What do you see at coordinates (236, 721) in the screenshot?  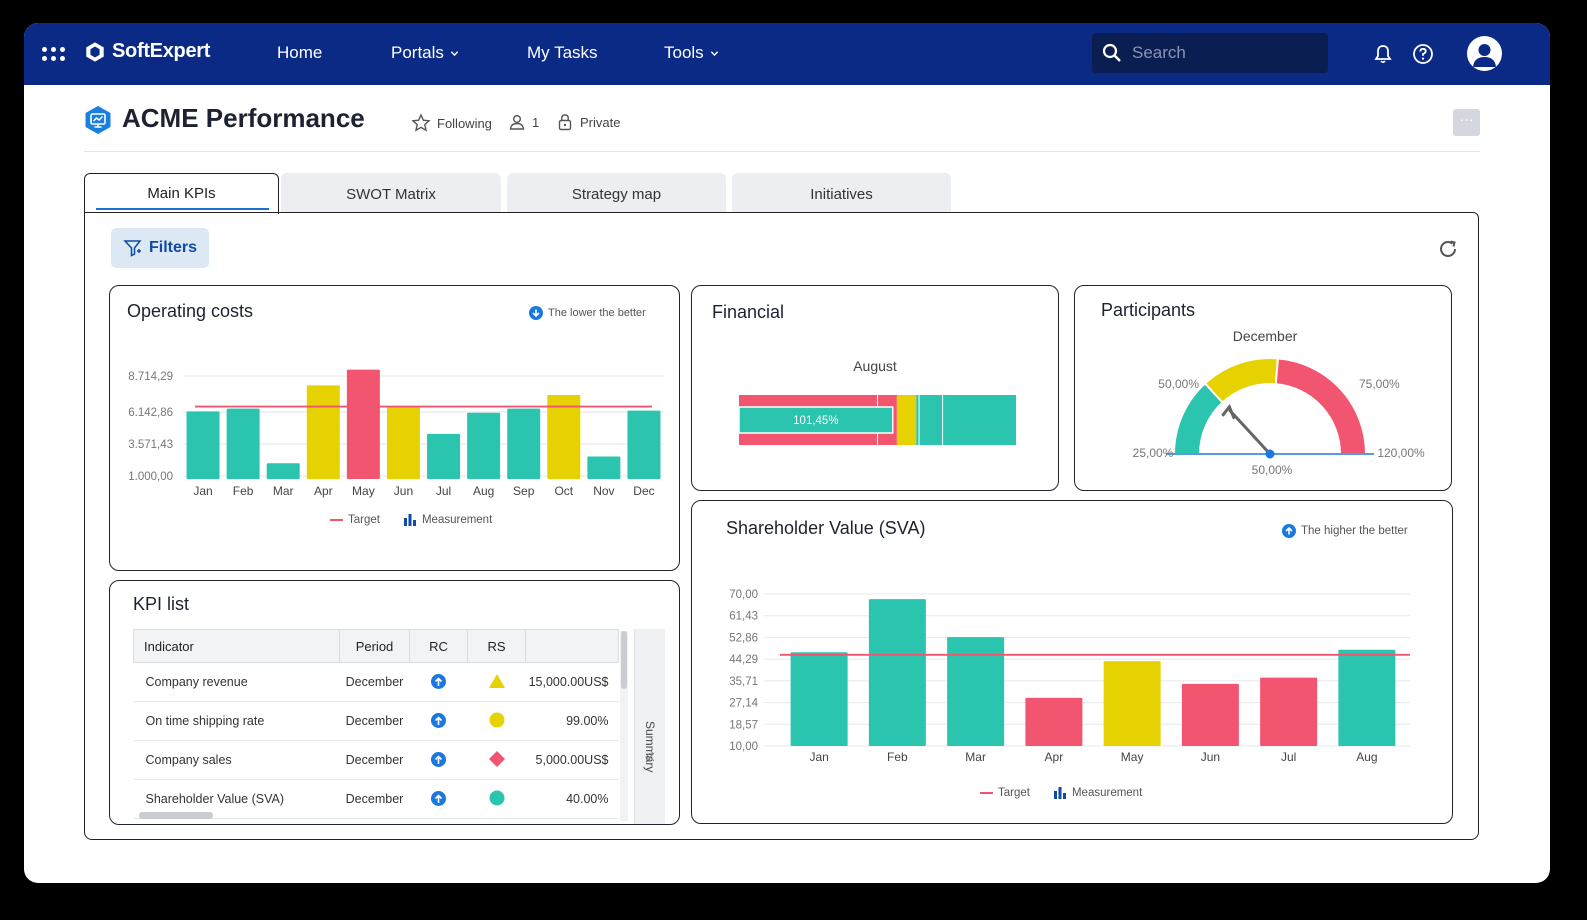 I see `indicator-cell: On time shipping rate` at bounding box center [236, 721].